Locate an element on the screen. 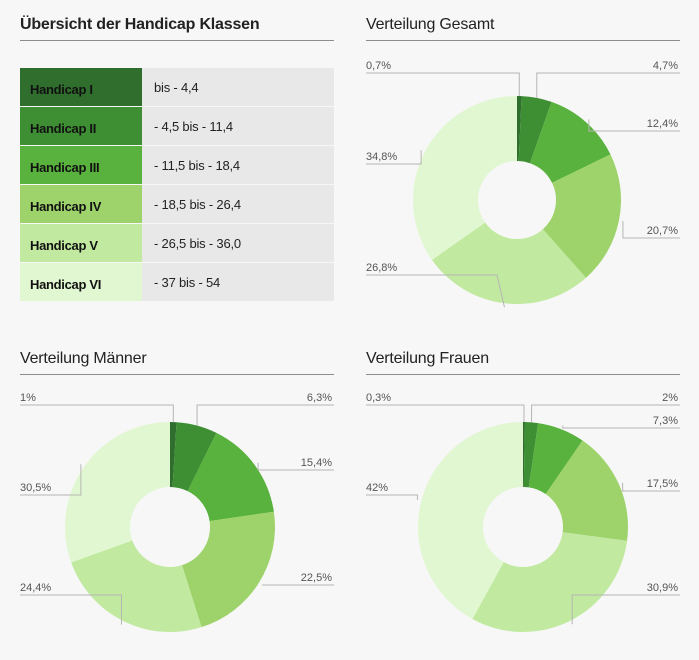  handicap-class-cell: Handicap VI is located at coordinates (81, 282).